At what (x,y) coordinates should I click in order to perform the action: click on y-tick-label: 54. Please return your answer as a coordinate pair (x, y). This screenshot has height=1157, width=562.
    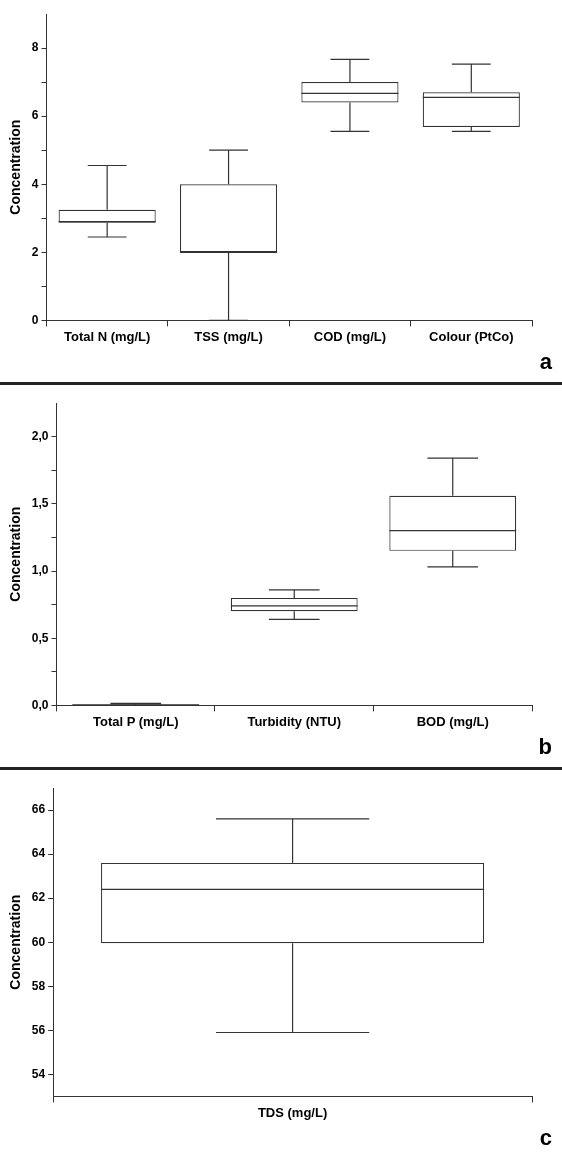
    Looking at the image, I should click on (38, 1073).